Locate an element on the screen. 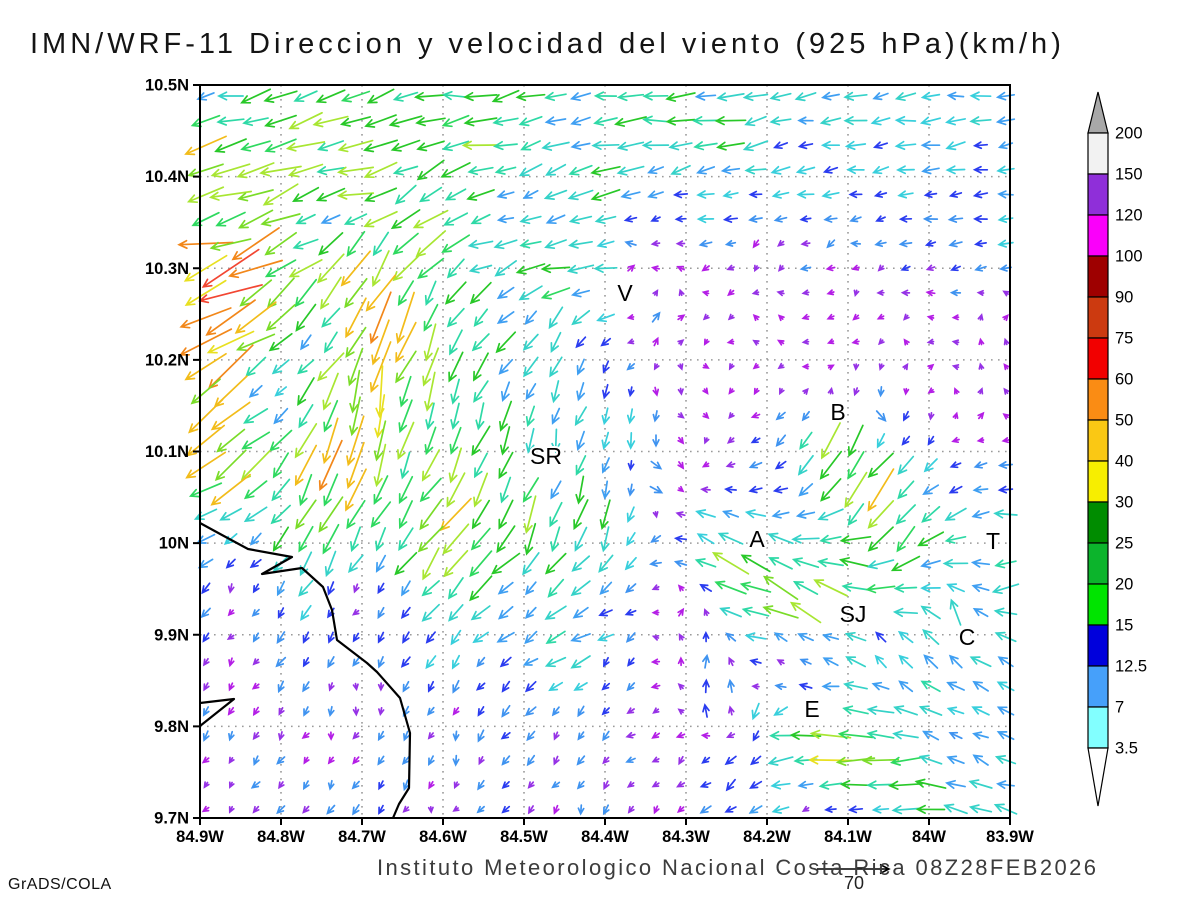 Image resolution: width=1200 pixels, height=900 pixels. city-label-SJ: SJ is located at coordinates (853, 614).